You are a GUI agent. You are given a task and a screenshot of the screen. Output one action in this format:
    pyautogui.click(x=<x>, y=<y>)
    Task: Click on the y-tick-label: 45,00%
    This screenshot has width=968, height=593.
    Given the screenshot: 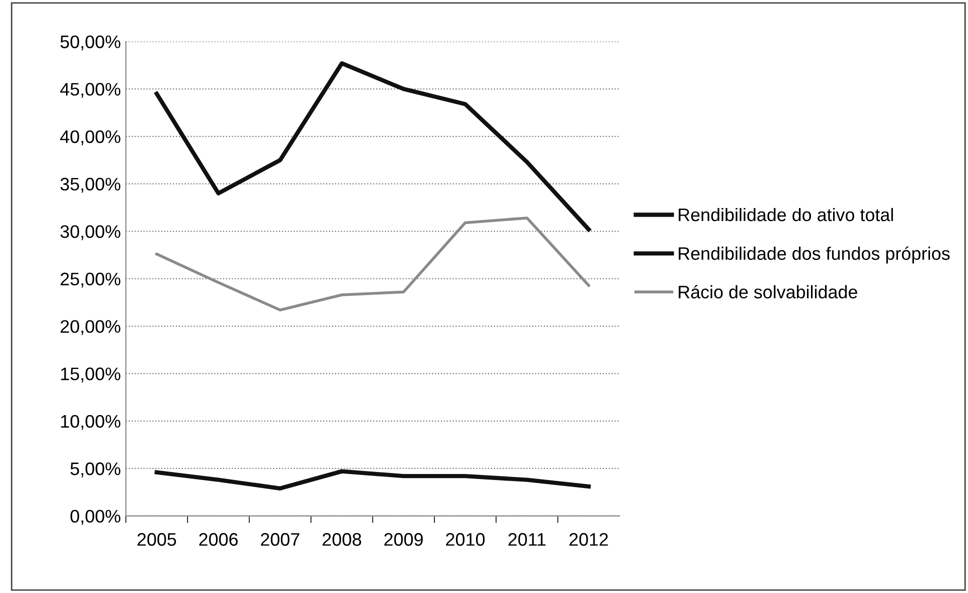 What is the action you would take?
    pyautogui.click(x=90, y=90)
    